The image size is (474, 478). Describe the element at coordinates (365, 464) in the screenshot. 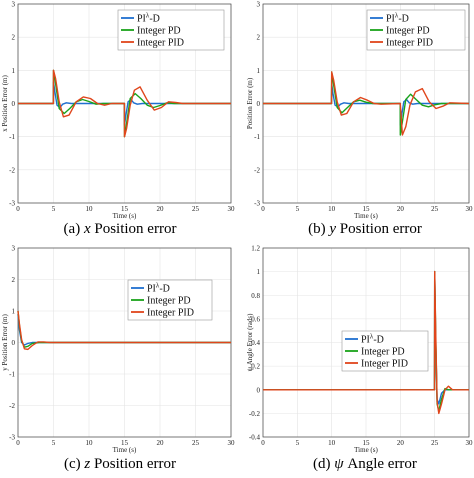

I see `panel-caption: (d) ψ Angle error` at that location.